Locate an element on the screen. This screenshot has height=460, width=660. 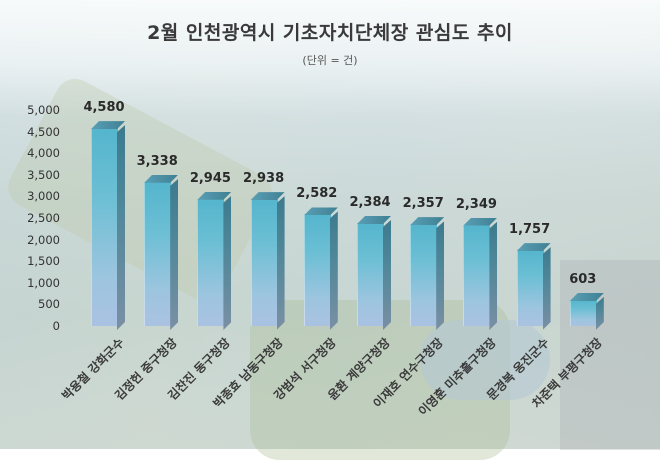
y-tick-label: 0 is located at coordinates (56, 326).